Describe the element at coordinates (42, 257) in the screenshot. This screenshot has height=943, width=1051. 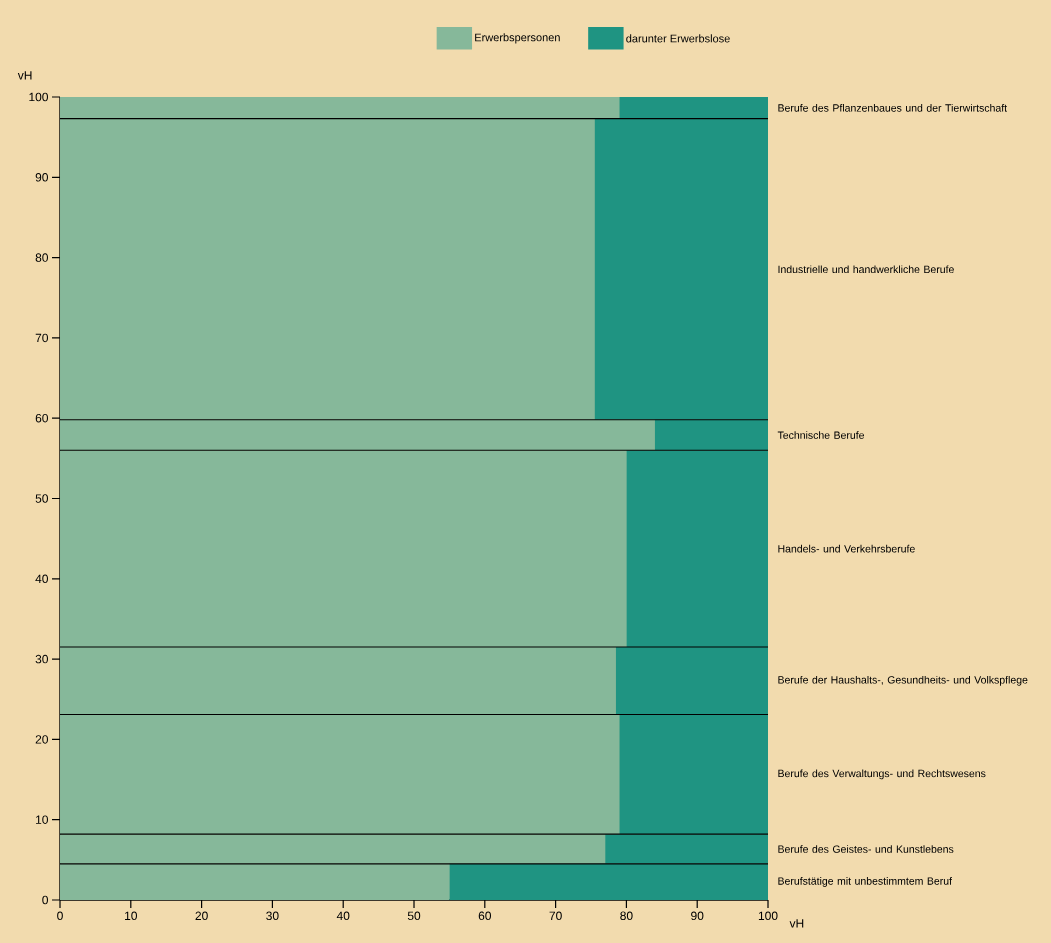
I see `y-tick-label: 80` at that location.